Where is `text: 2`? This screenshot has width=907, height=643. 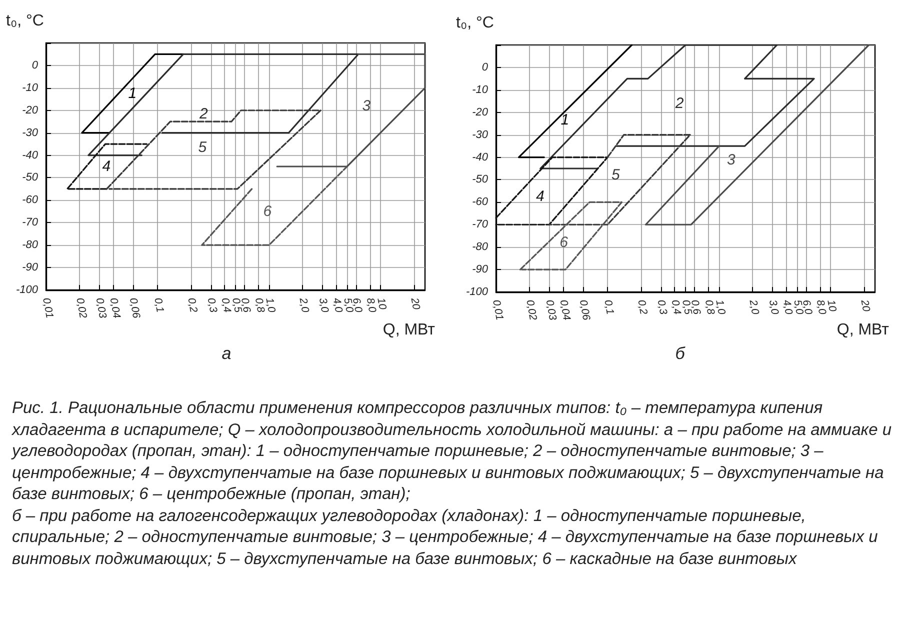 text: 2 is located at coordinates (679, 103).